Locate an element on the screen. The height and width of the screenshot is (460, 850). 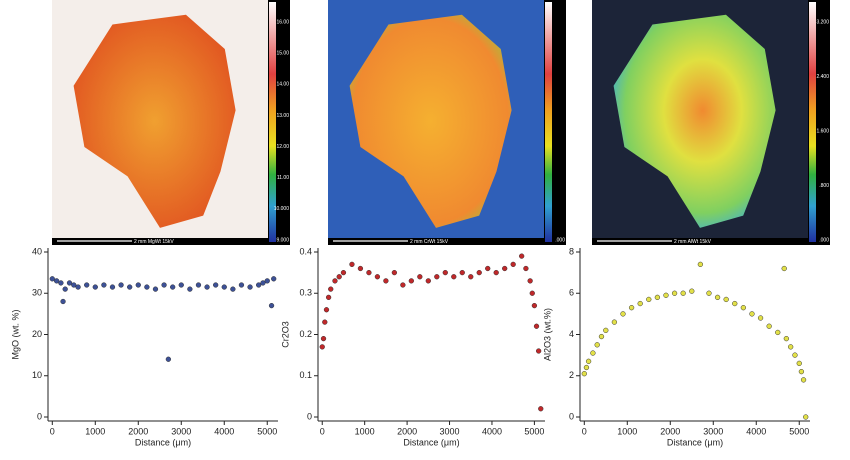
y-tick-label: 2 is located at coordinates (571, 375).